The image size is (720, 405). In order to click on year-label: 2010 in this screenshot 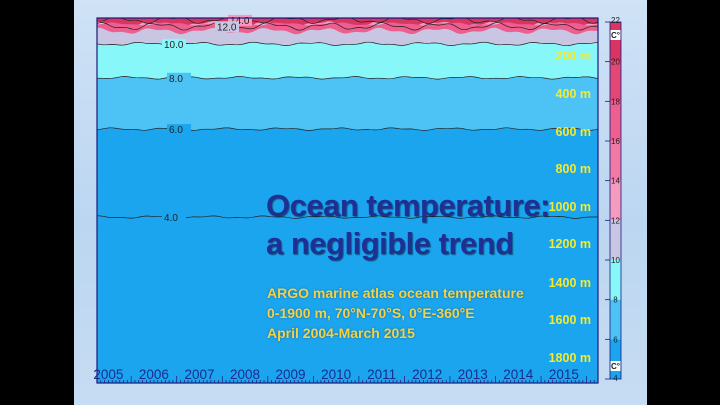, I will do `click(336, 374)`.